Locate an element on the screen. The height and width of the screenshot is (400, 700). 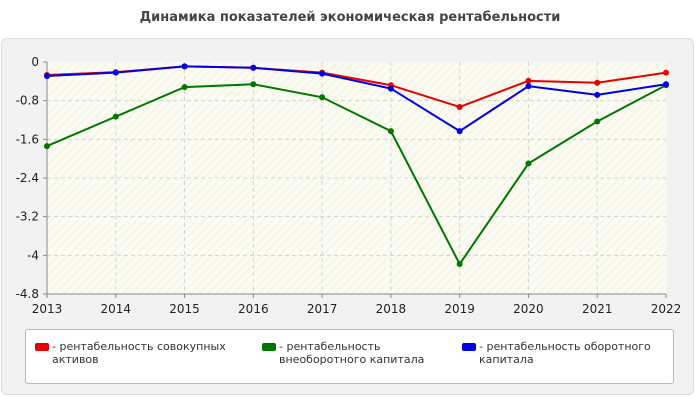
y-tick-label: -1.6 is located at coordinates (27, 139).